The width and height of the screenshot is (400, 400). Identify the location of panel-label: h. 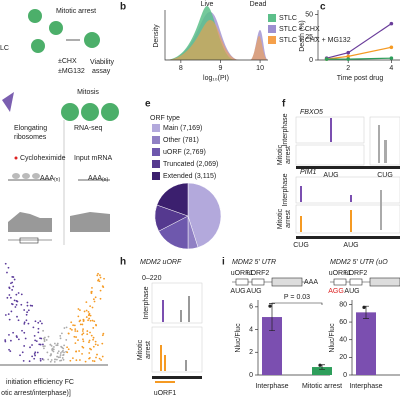
(123, 262).